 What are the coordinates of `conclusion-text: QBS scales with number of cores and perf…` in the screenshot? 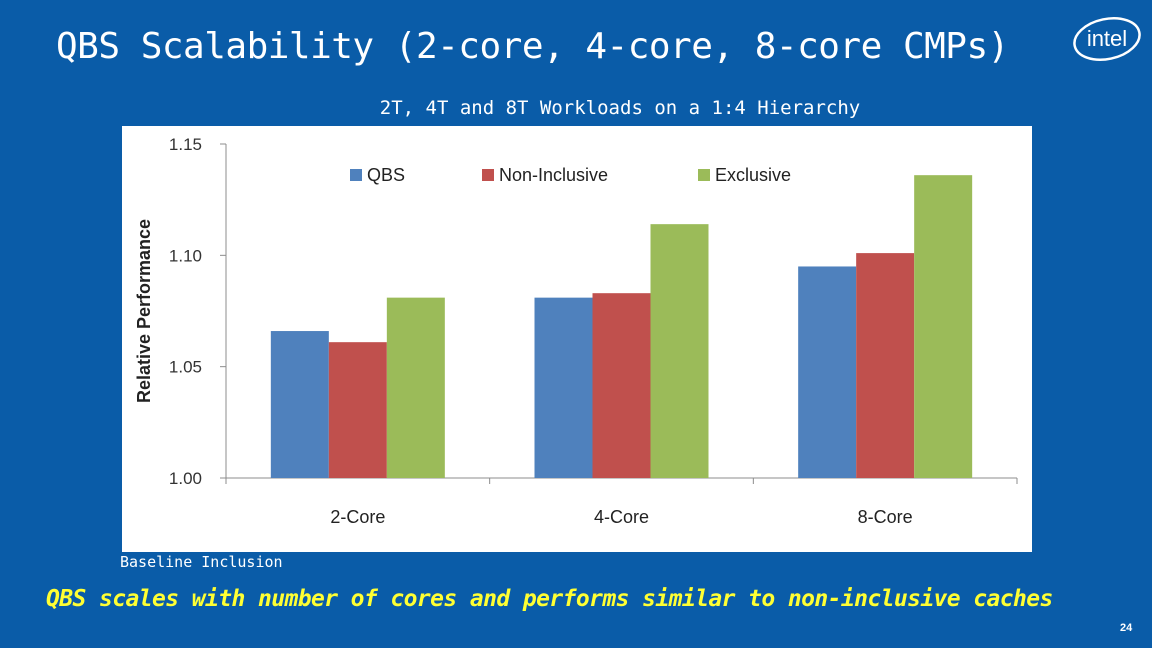 It's located at (549, 599).